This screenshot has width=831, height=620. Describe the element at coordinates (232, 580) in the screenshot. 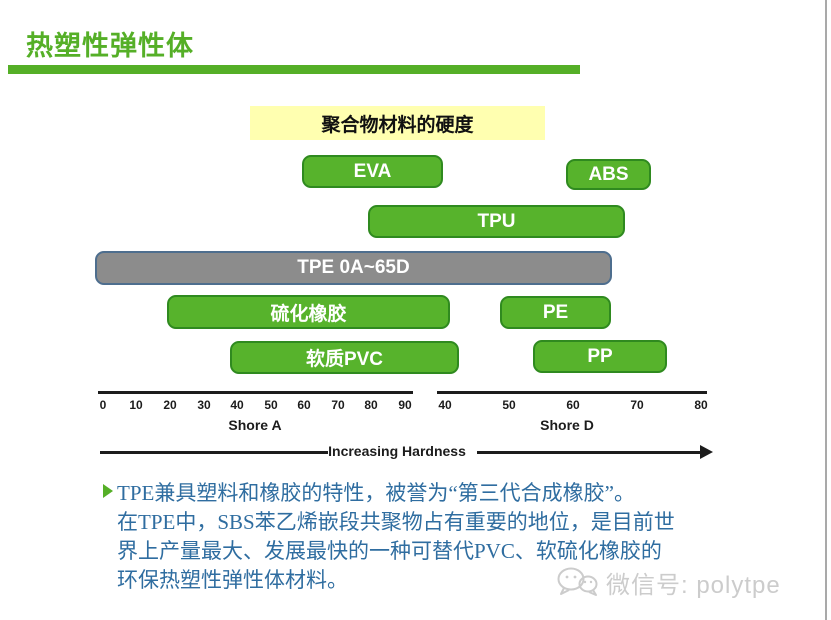

I see `paragraph-line-4: 环保热塑性弹性体材料。` at that location.